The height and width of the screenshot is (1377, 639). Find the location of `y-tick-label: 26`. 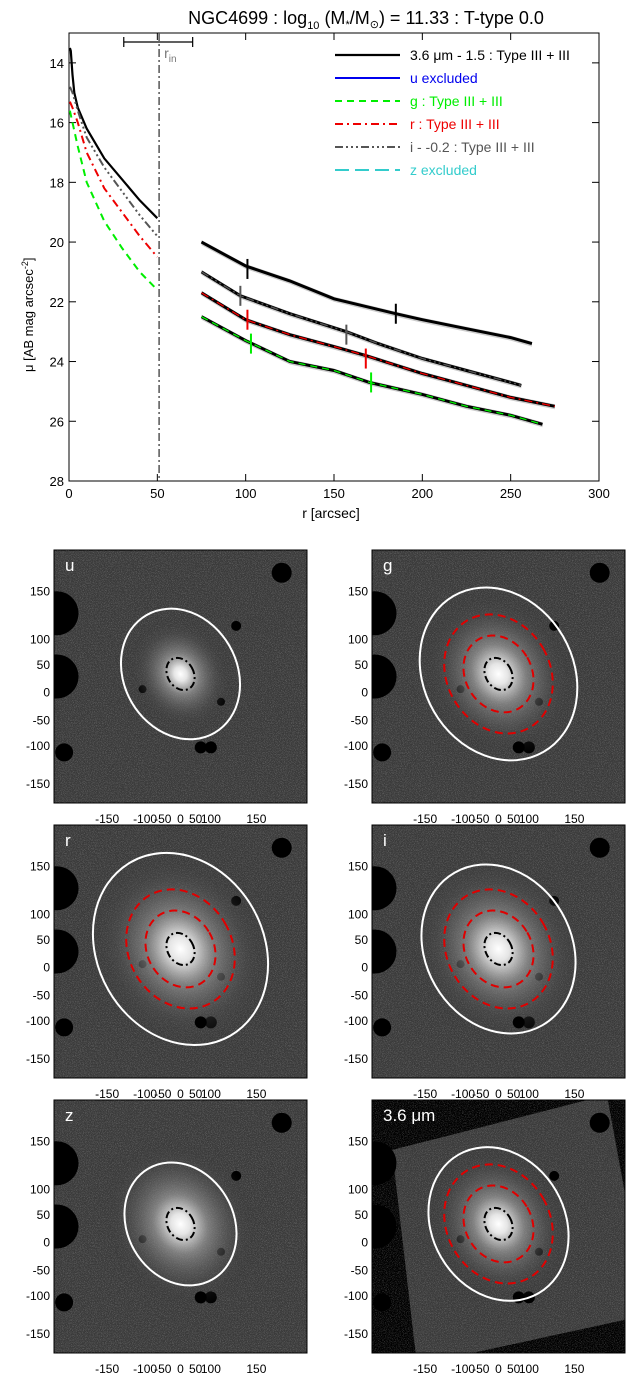

y-tick-label: 26 is located at coordinates (57, 421).